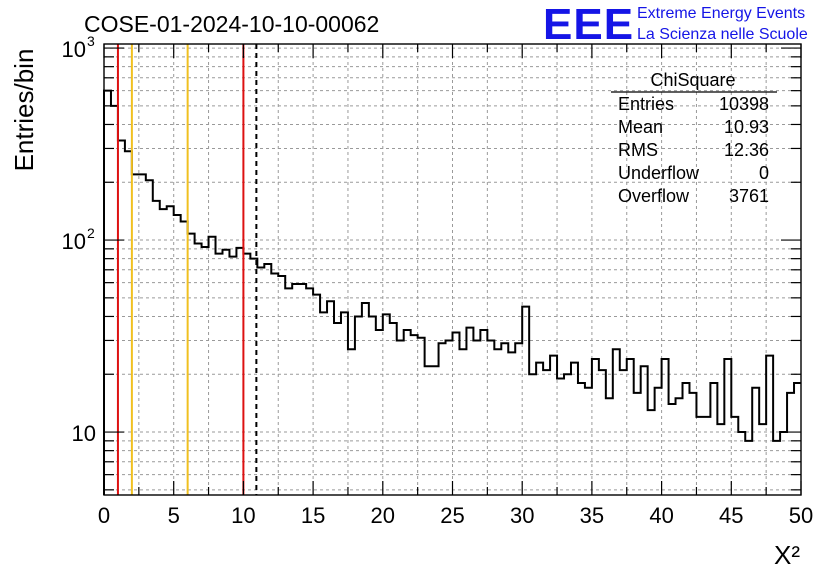 The image size is (836, 572). I want to click on x-tick-labels: 0 5 10 15 20 25 30 35 40 45 50, so click(455, 515).